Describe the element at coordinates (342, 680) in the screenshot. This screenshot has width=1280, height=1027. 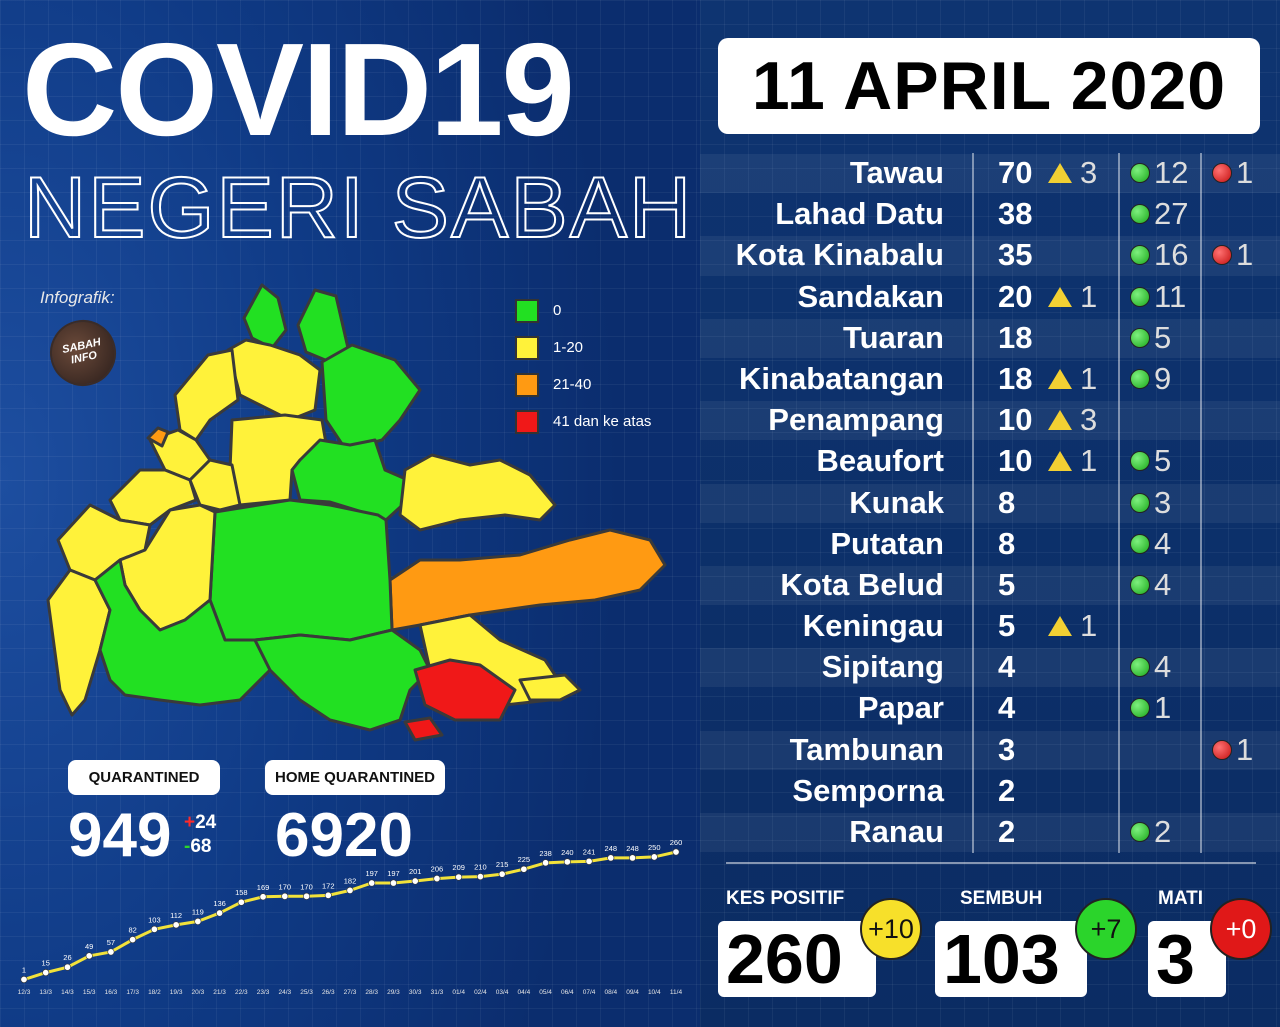
I see `map-region-tongod` at that location.